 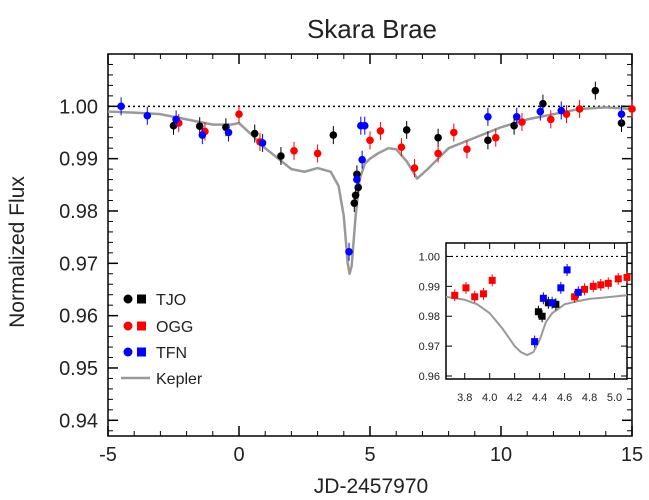 I want to click on legend-tjo-circle, so click(x=128, y=299).